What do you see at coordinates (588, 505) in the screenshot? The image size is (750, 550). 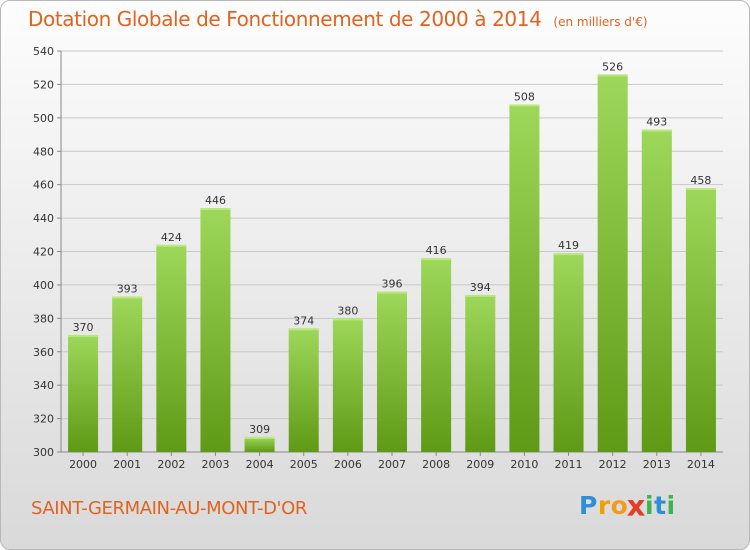 I see `logo-letter: P` at bounding box center [588, 505].